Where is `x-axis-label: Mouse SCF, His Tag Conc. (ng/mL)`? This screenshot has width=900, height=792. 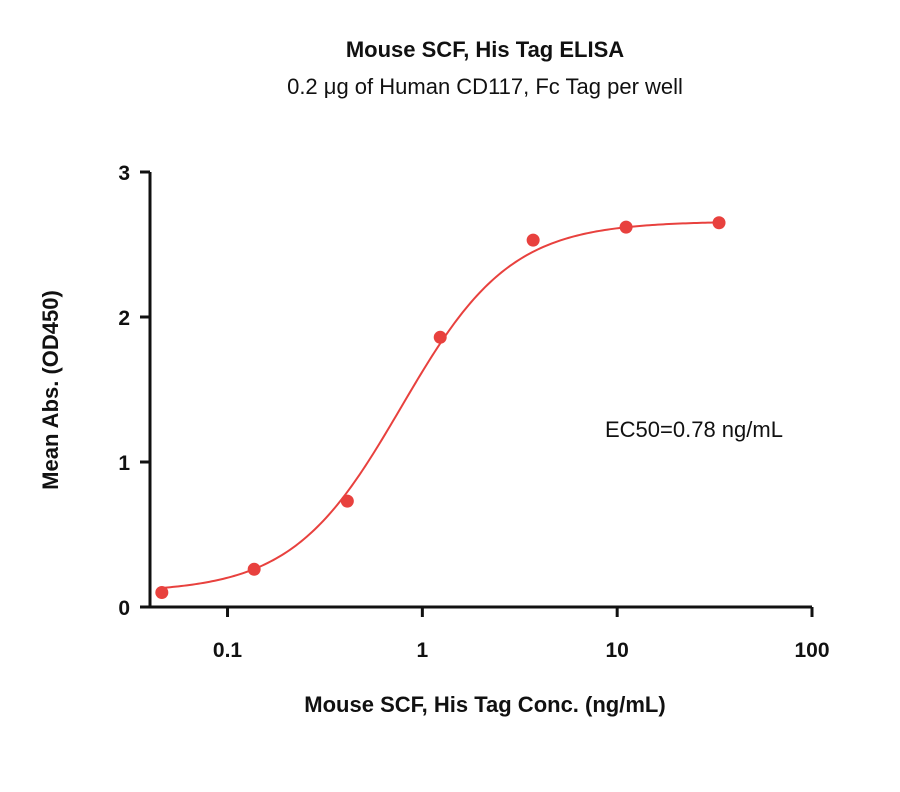 x-axis-label: Mouse SCF, His Tag Conc. (ng/mL) is located at coordinates (484, 704).